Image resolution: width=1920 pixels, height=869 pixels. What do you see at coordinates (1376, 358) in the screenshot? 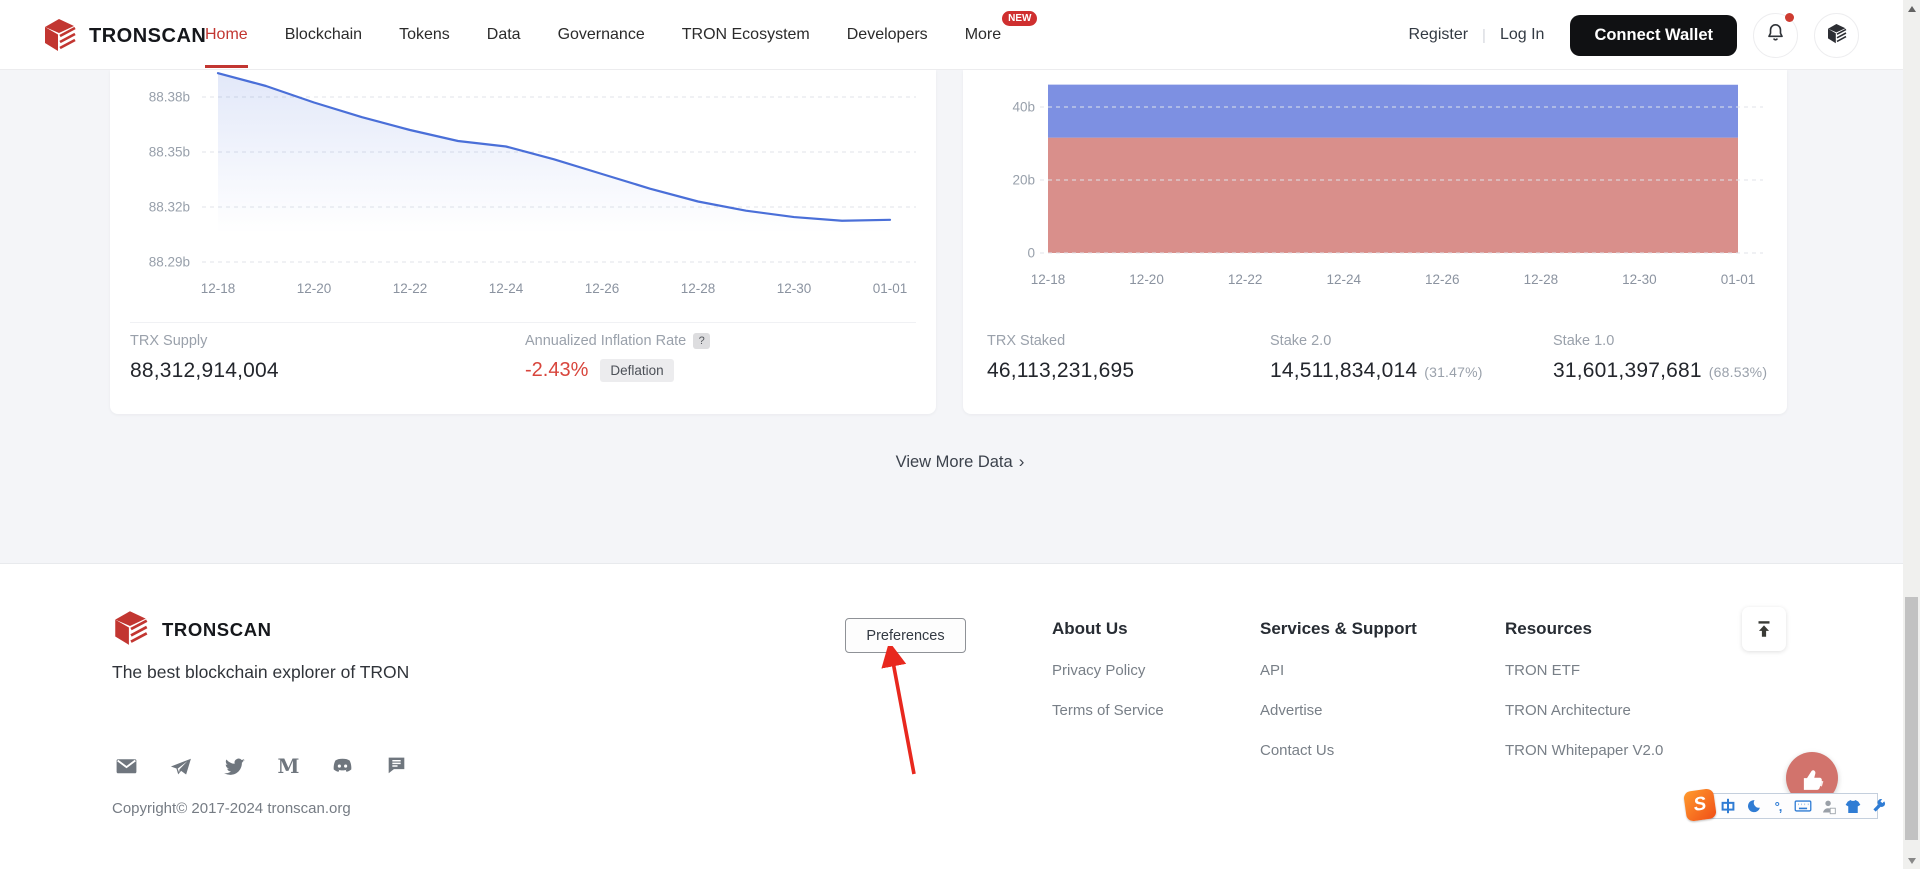
I see `stake2-stat: Stake 2.0 14,511,834,014 (31.47%)` at bounding box center [1376, 358].